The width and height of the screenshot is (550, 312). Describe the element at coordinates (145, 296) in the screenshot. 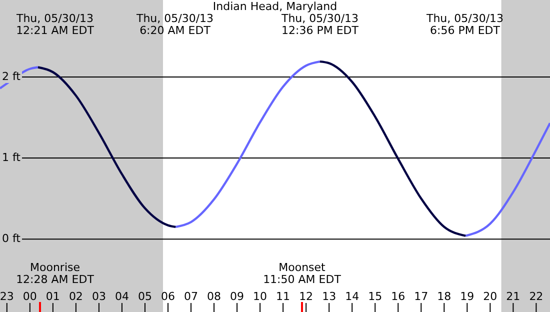

I see `x-tick-label: 05` at that location.